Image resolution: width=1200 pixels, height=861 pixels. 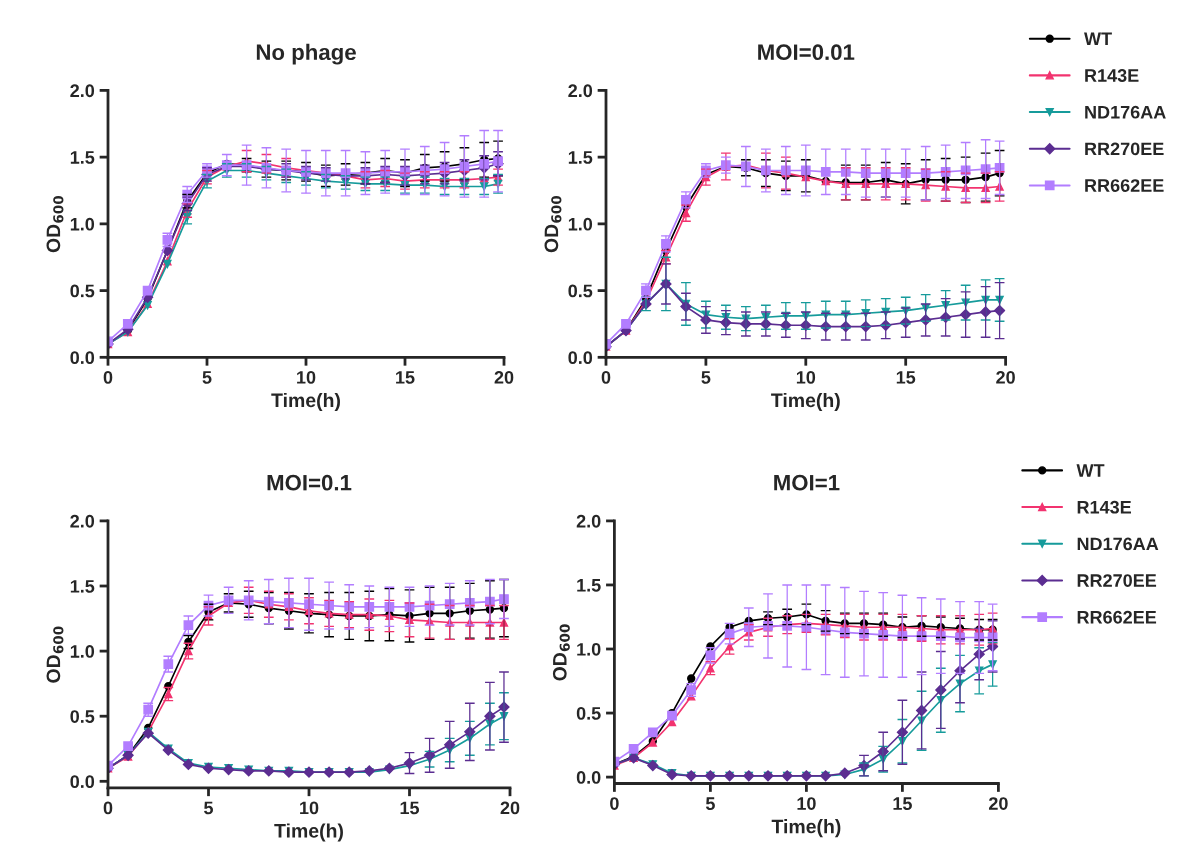 I want to click on chart-title: MOI=0.1, so click(x=309, y=482).